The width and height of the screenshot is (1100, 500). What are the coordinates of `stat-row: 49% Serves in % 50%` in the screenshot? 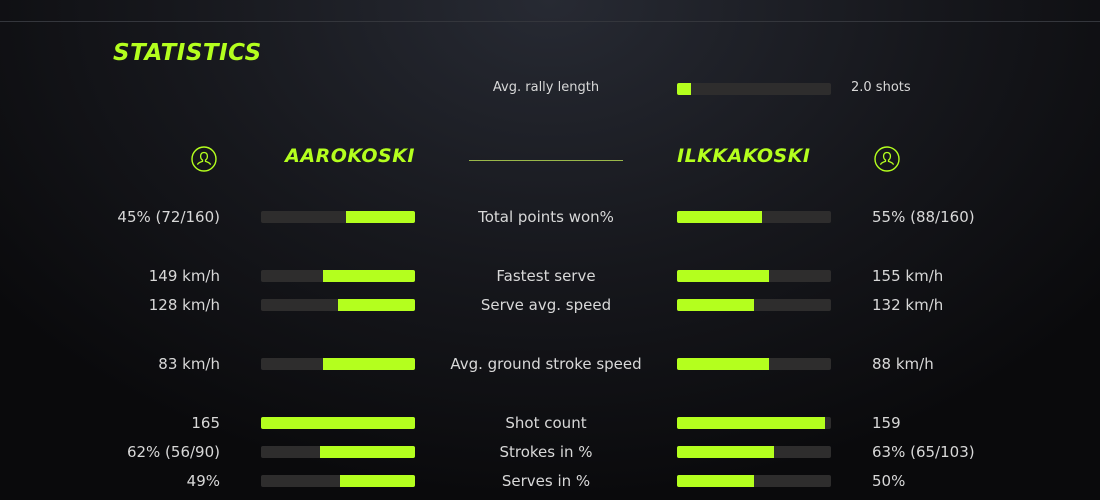 It's located at (550, 482).